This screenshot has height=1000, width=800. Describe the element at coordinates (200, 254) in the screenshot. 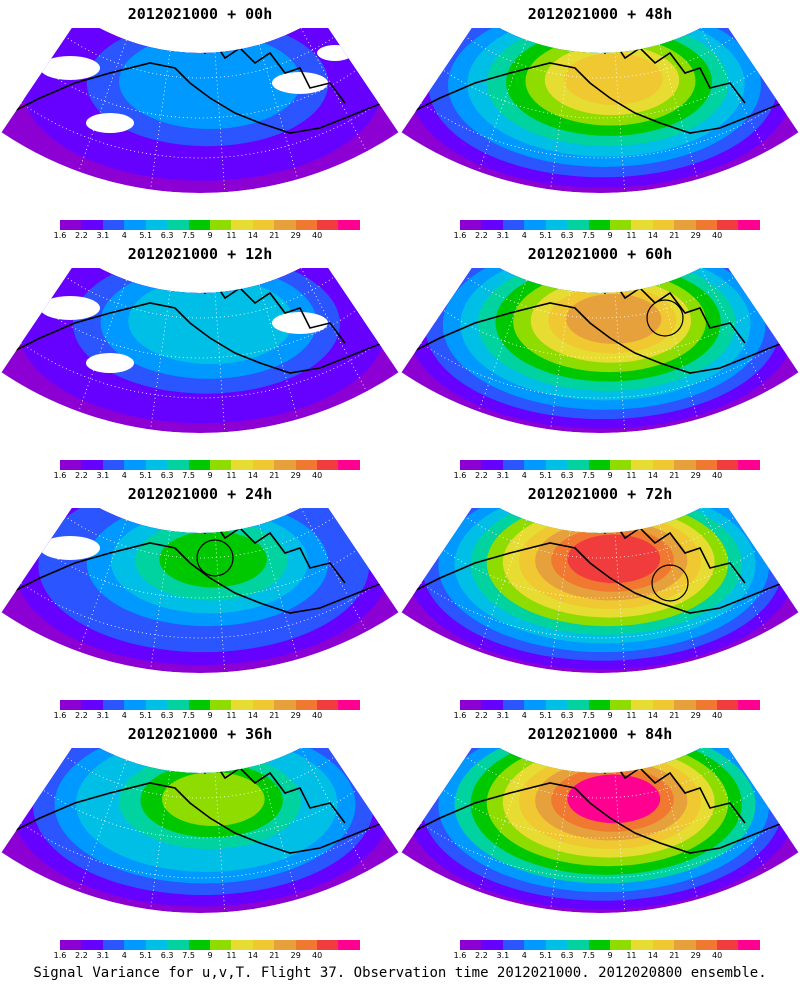

I see `panel-title: 2012021000 + 12h` at that location.